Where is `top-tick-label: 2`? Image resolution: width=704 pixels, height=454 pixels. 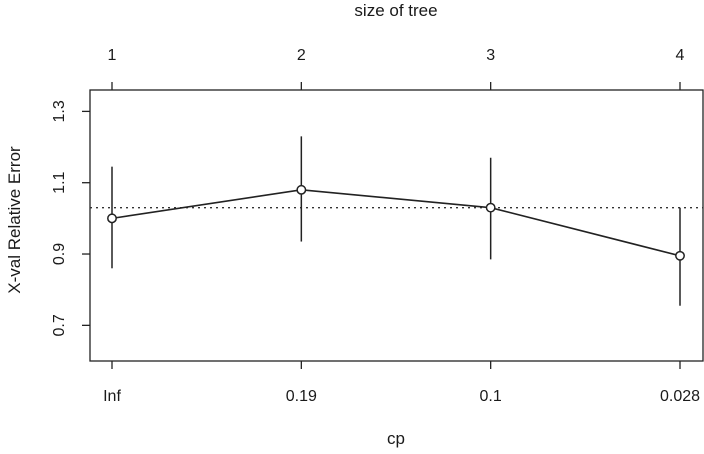
top-tick-label: 2 is located at coordinates (301, 55).